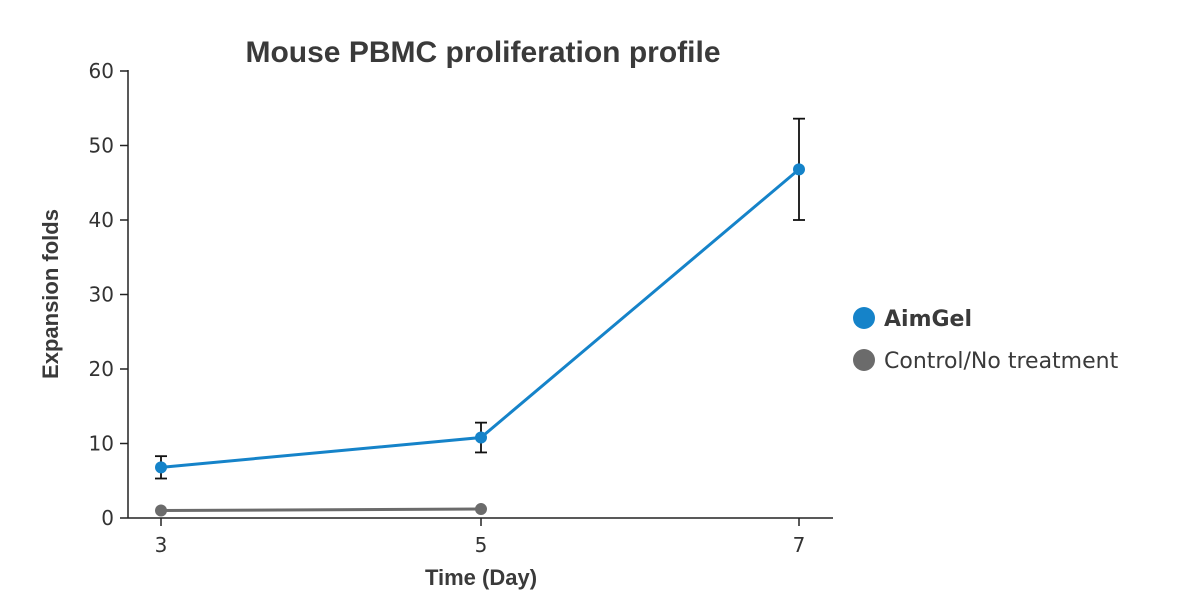  I want to click on y-tick-label: 20, so click(101, 369).